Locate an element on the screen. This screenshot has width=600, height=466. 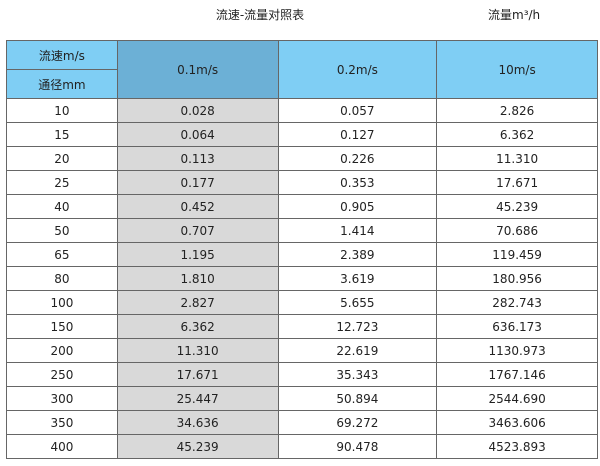
flow-cell: 25.447 is located at coordinates (197, 398).